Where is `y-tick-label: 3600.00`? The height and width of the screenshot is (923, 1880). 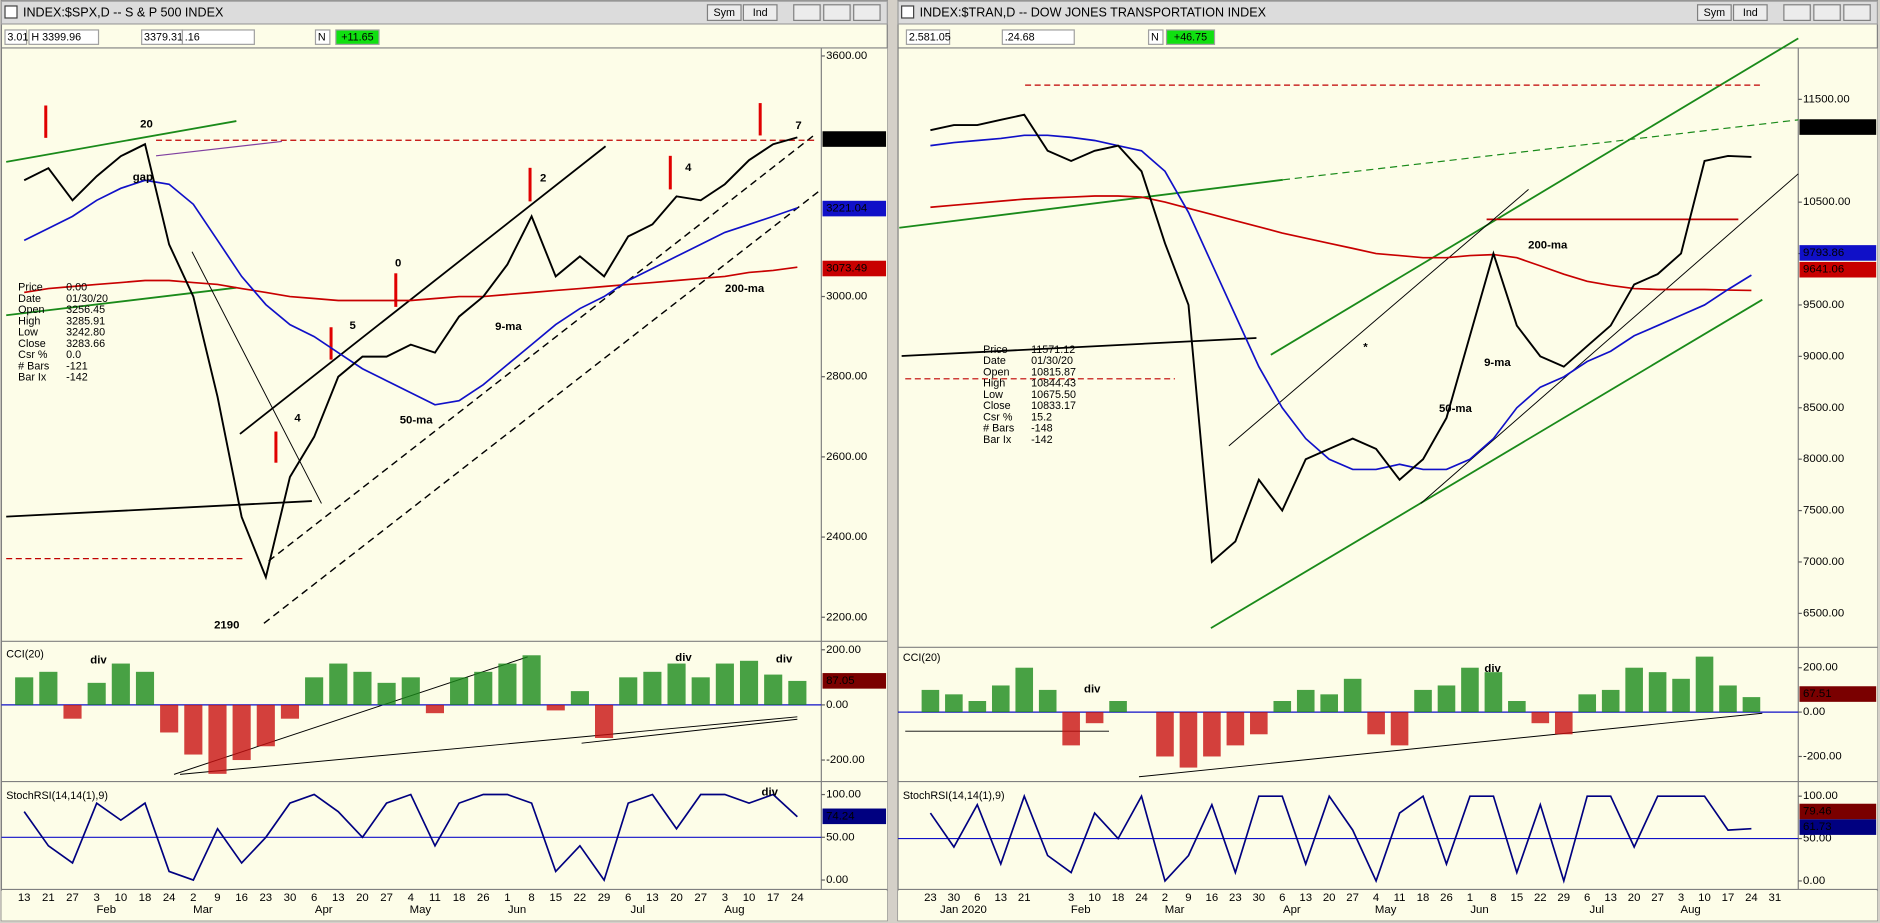
y-tick-label: 3600.00 is located at coordinates (846, 56).